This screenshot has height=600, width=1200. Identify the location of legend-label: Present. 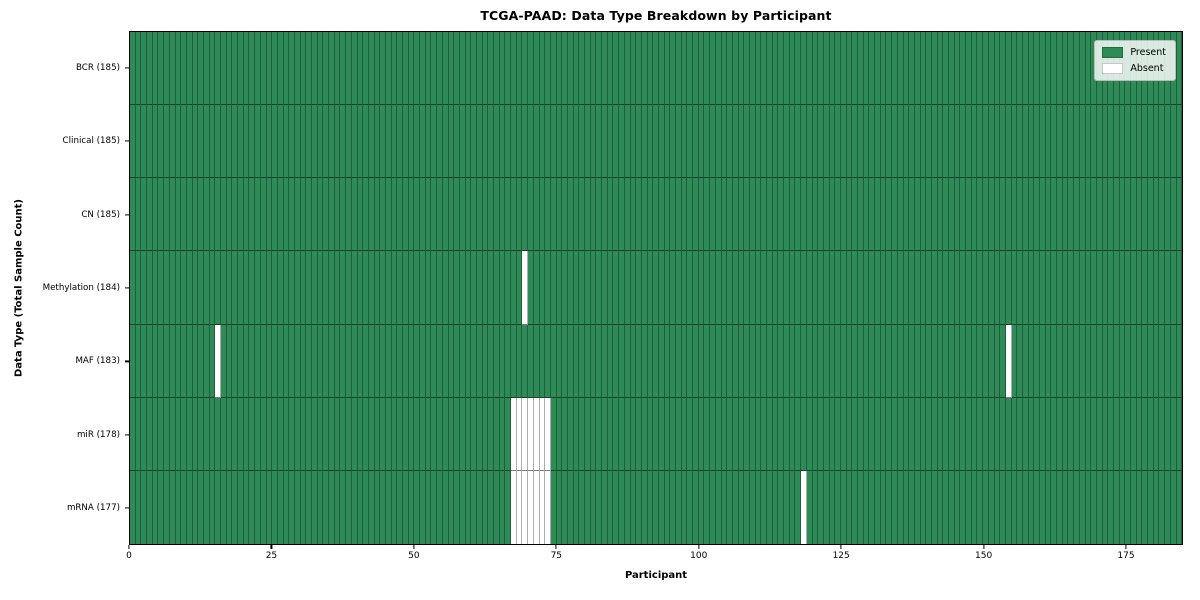
(1148, 52).